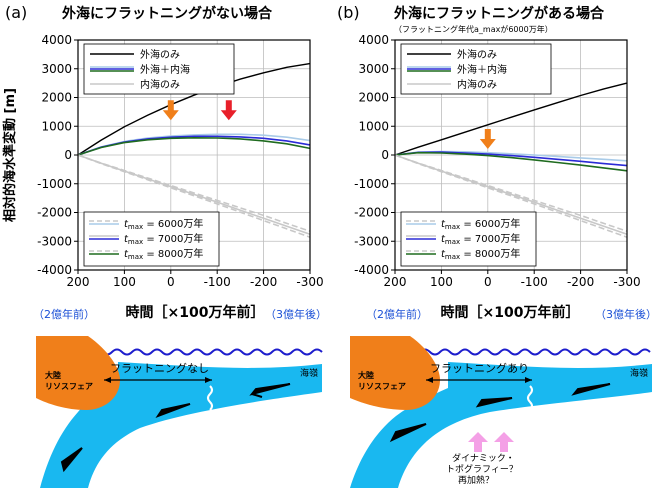 This screenshot has height=488, width=670. What do you see at coordinates (441, 282) in the screenshot?
I see `plot-b-x-tick-label: 100` at bounding box center [441, 282].